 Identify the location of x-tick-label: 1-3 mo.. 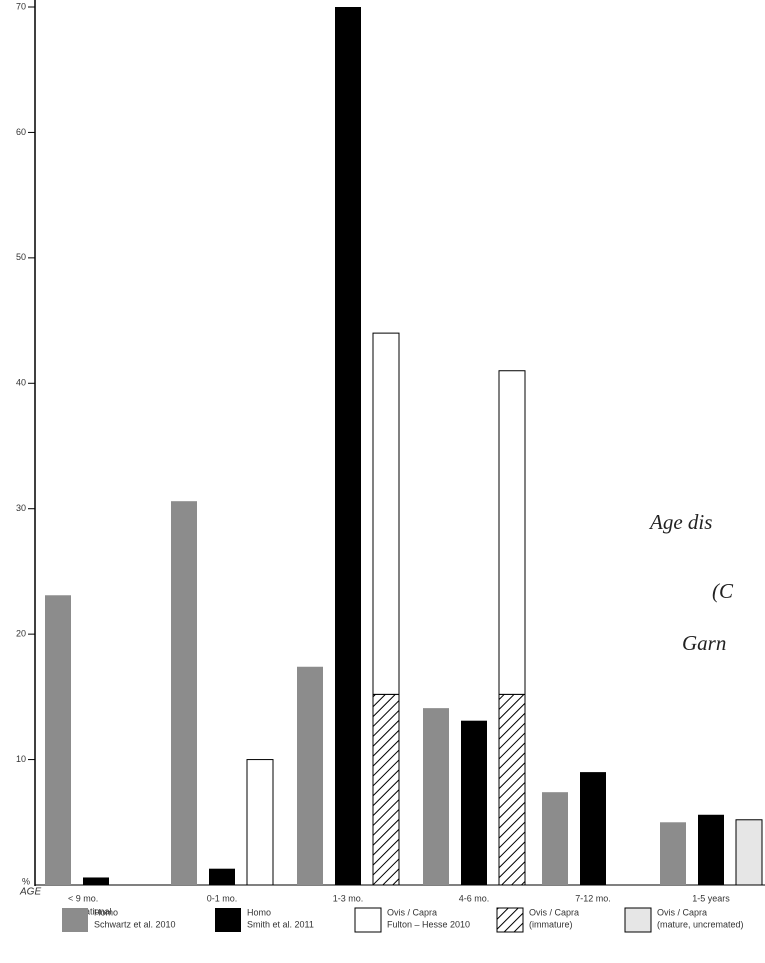
(348, 898).